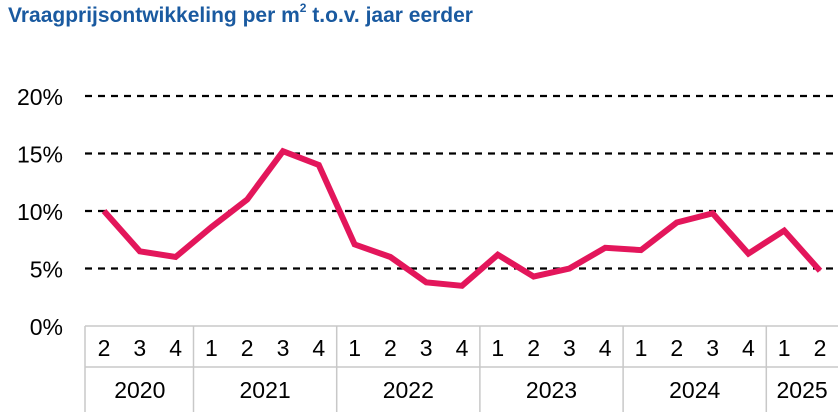 The height and width of the screenshot is (412, 838). I want to click on y-tick-label: 20%, so click(40, 97).